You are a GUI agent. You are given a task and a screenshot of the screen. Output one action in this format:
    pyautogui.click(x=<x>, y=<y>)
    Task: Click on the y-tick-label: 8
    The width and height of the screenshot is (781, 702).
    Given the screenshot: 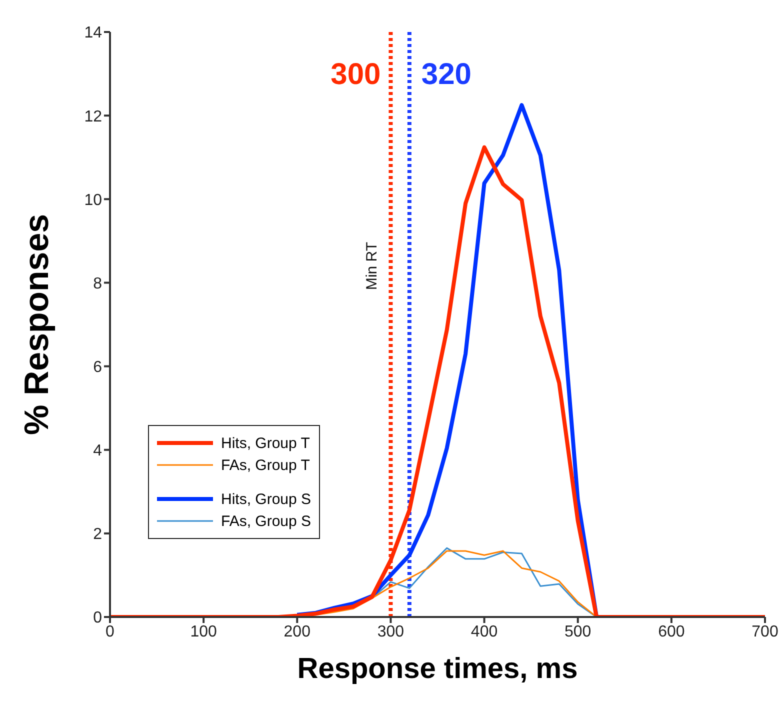 What is the action you would take?
    pyautogui.click(x=97, y=283)
    